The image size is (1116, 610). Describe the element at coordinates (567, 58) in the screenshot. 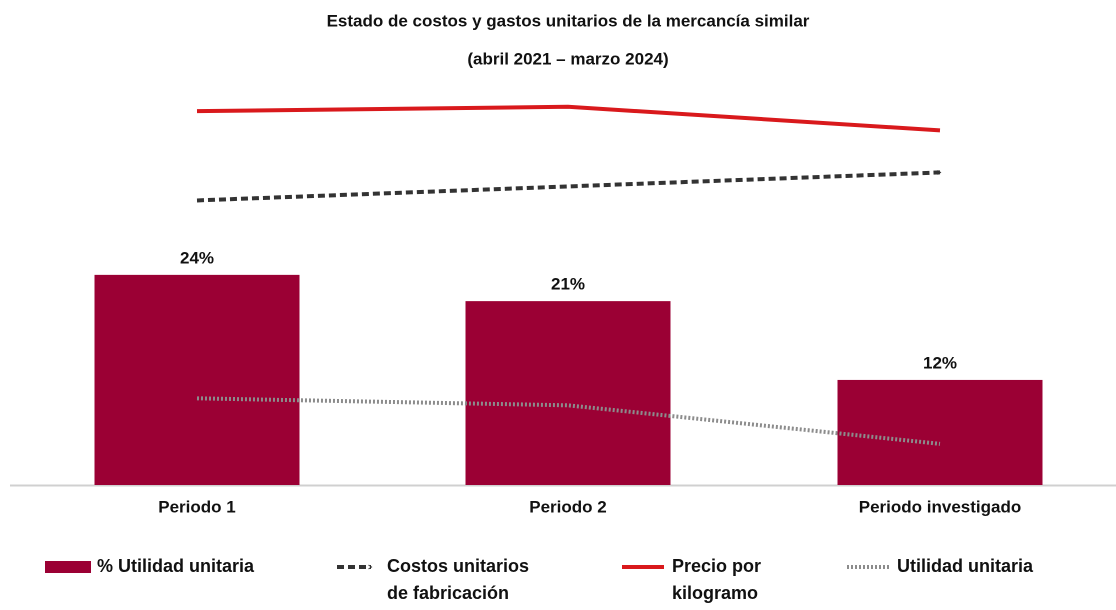

I see `chart-subtitle: (abril 2021 – marzo 2024)` at that location.